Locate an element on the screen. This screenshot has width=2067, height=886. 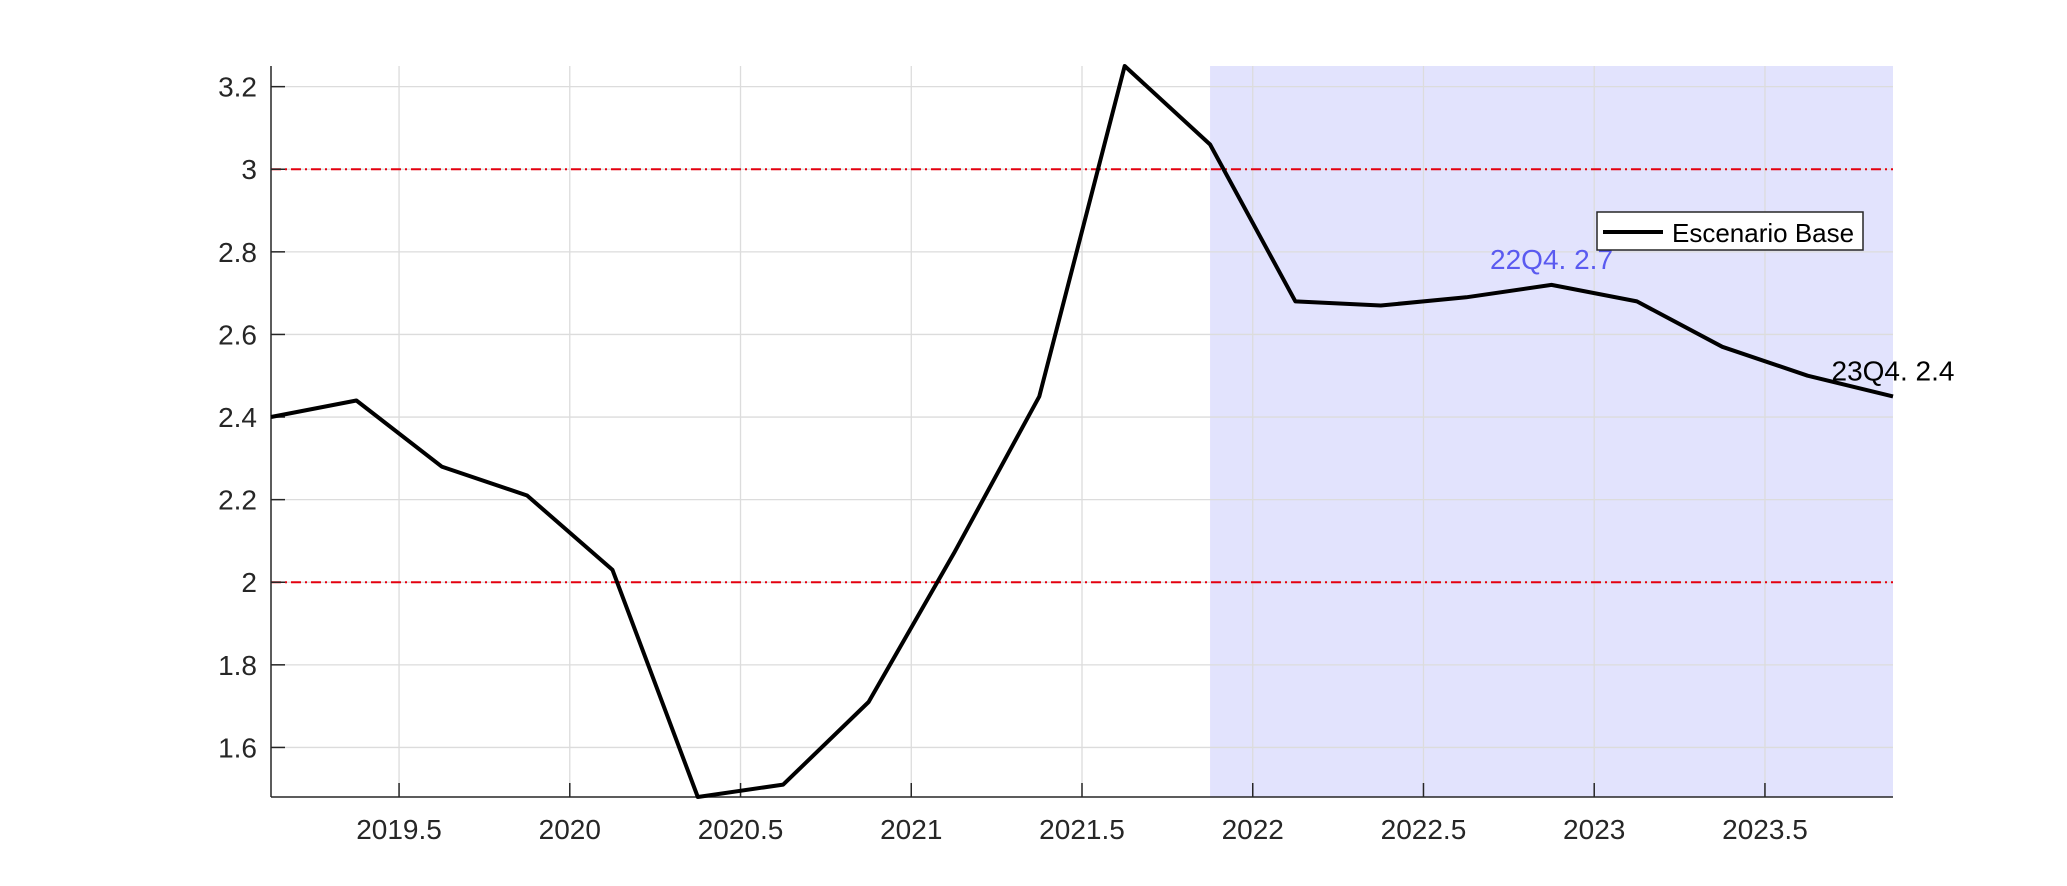
annotations-layer: 22Q4. 2.7 23Q4. 2.4 is located at coordinates (1722, 315).